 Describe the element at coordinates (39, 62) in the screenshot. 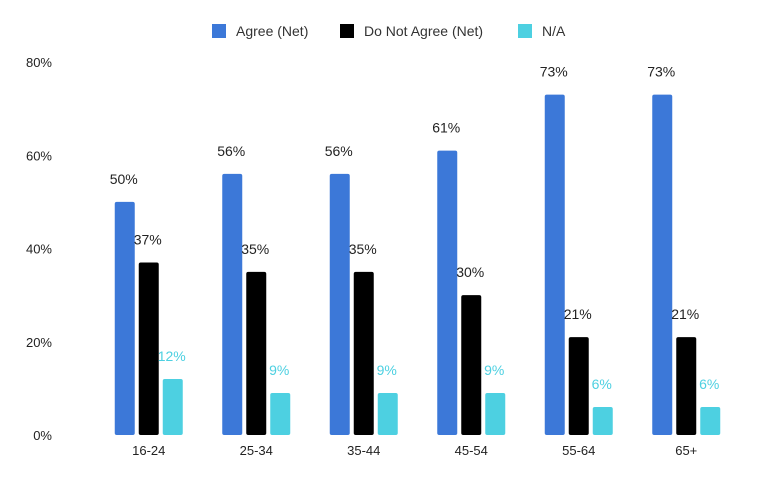

I see `y-tick-label: 80%` at that location.